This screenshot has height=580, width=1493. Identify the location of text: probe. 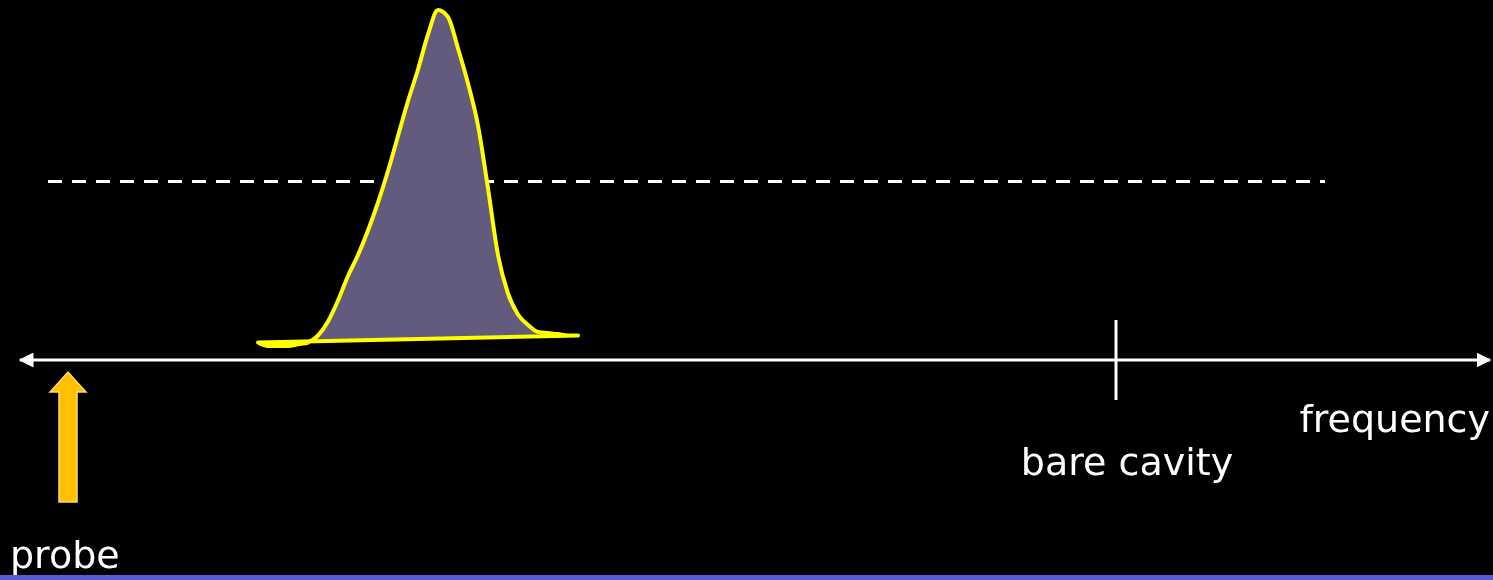
(65, 555).